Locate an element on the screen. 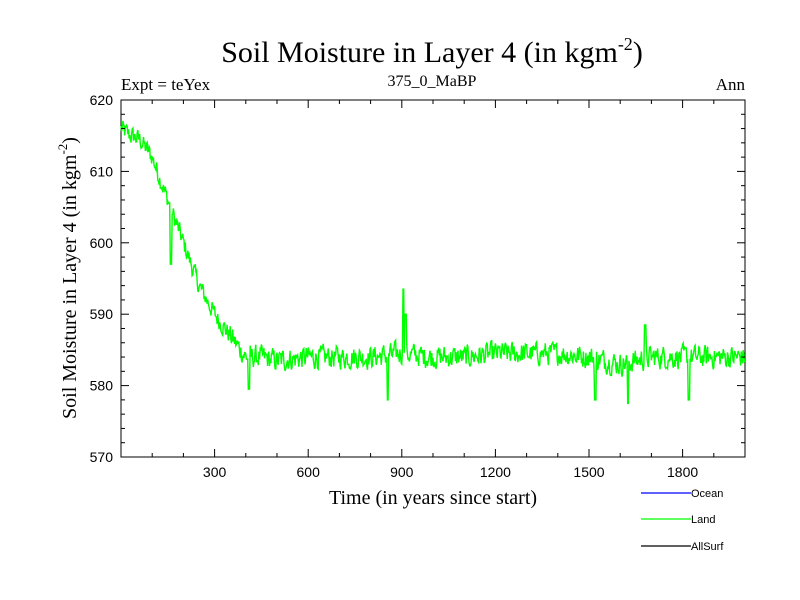  y-tick-label: 600 is located at coordinates (102, 243).